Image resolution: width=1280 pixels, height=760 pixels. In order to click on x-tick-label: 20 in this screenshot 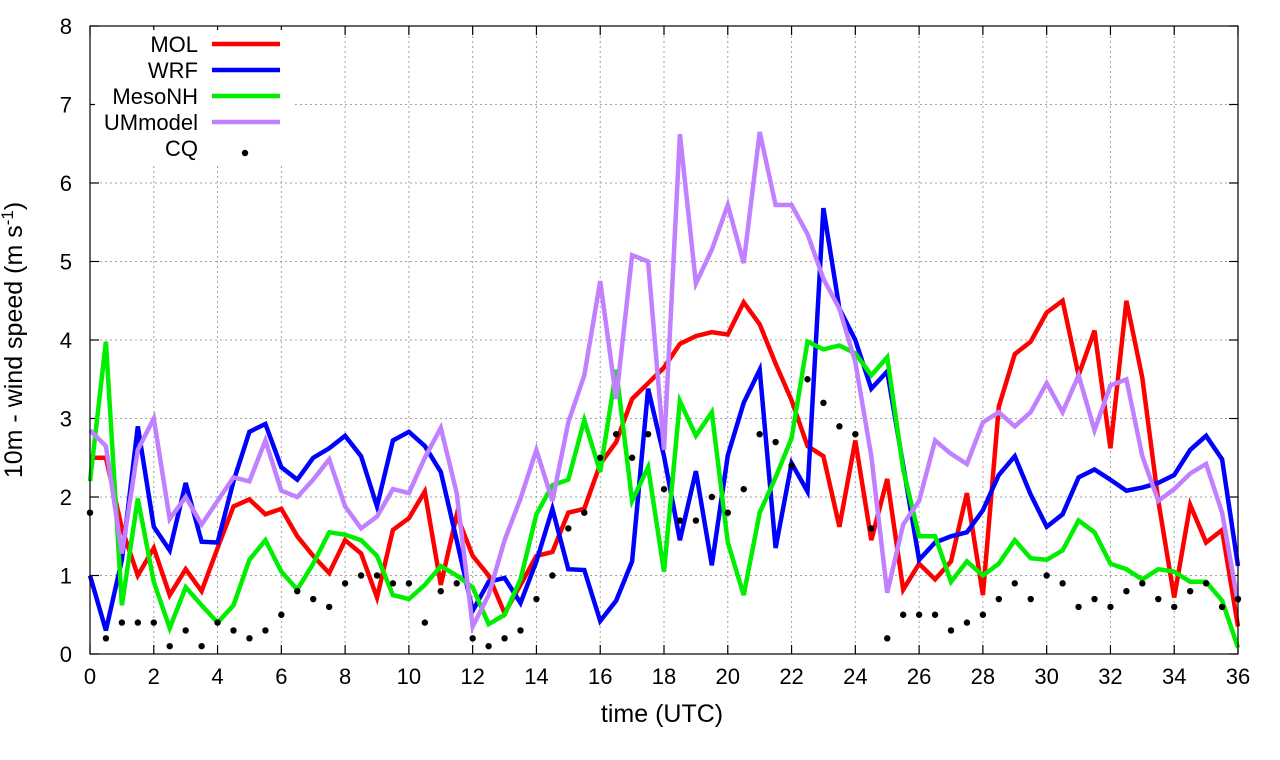, I will do `click(728, 676)`.